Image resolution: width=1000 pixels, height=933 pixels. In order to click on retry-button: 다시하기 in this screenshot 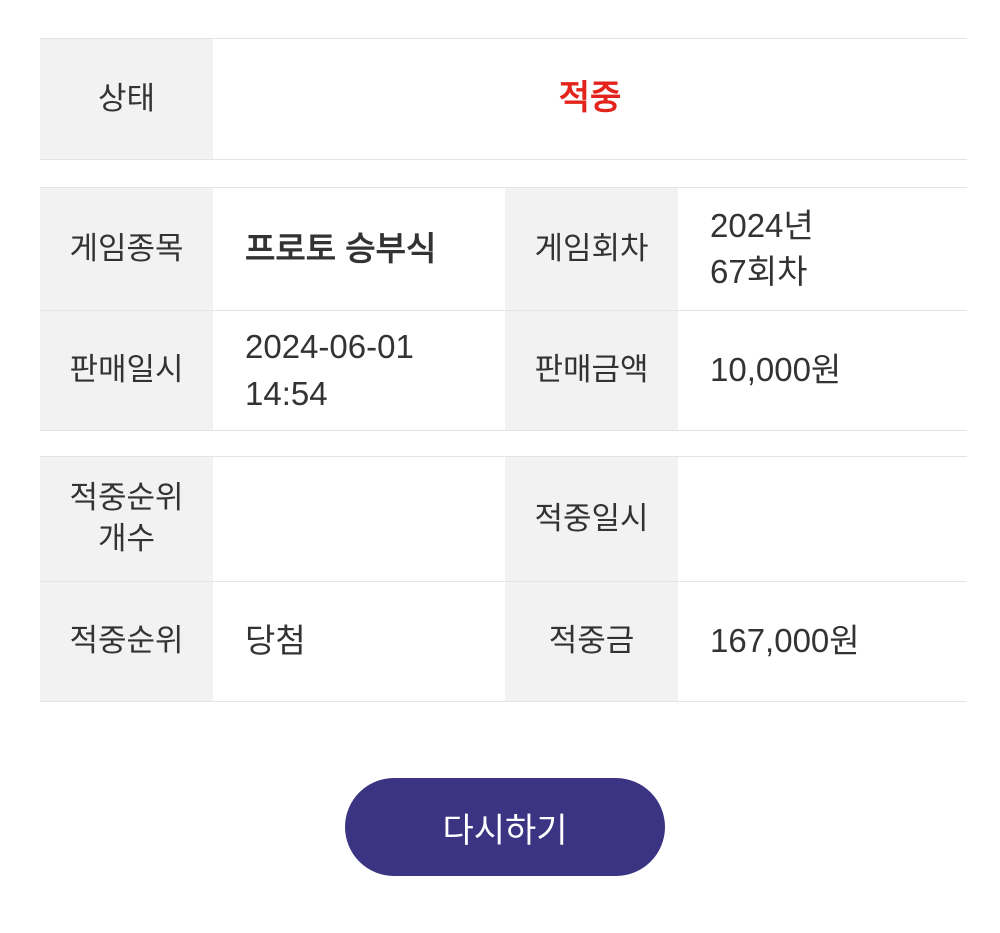, I will do `click(505, 827)`.